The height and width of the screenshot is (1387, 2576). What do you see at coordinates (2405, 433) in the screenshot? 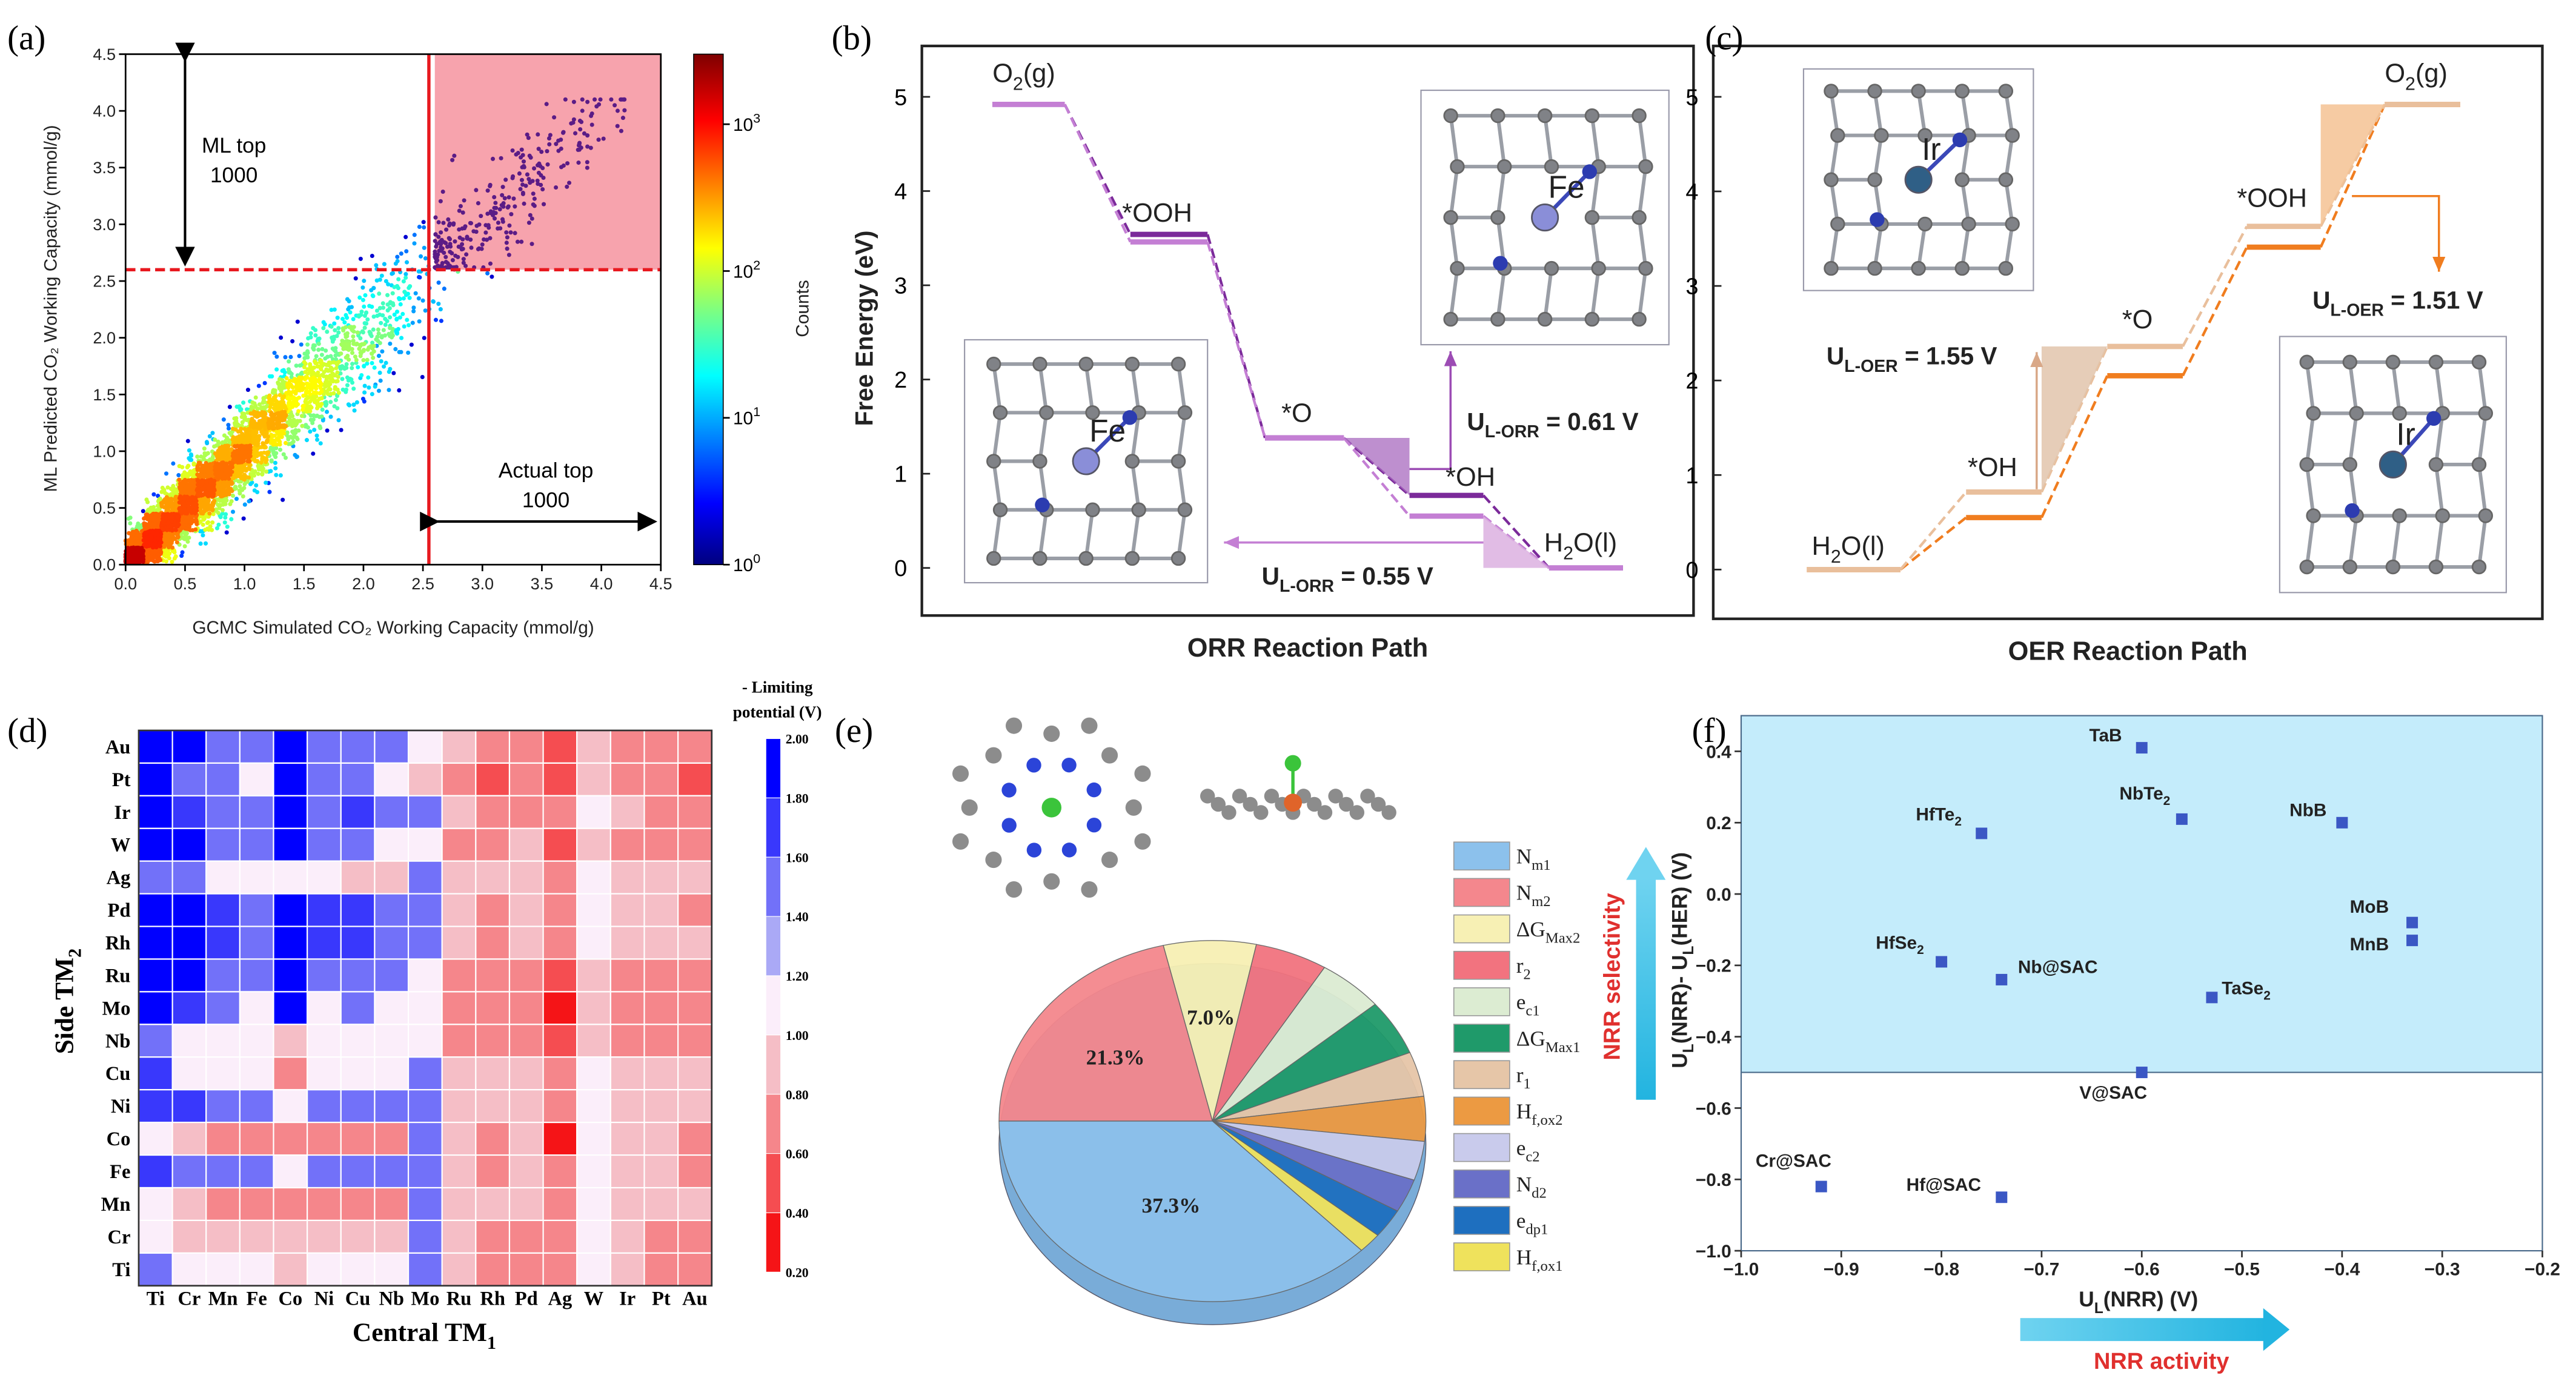
I see `metal-label: Ir` at bounding box center [2405, 433].